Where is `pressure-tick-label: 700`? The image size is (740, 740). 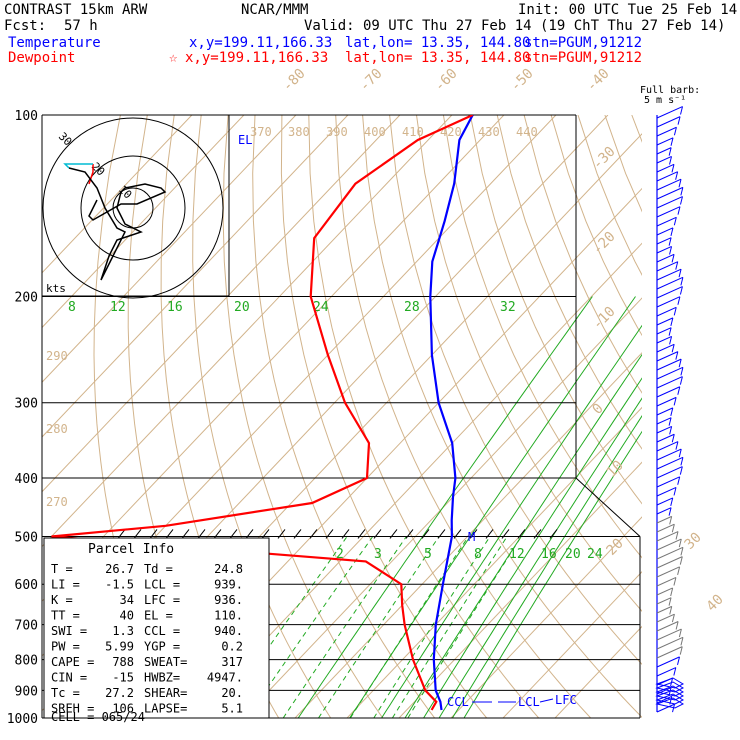 pressure-tick-label: 700 is located at coordinates (26, 626).